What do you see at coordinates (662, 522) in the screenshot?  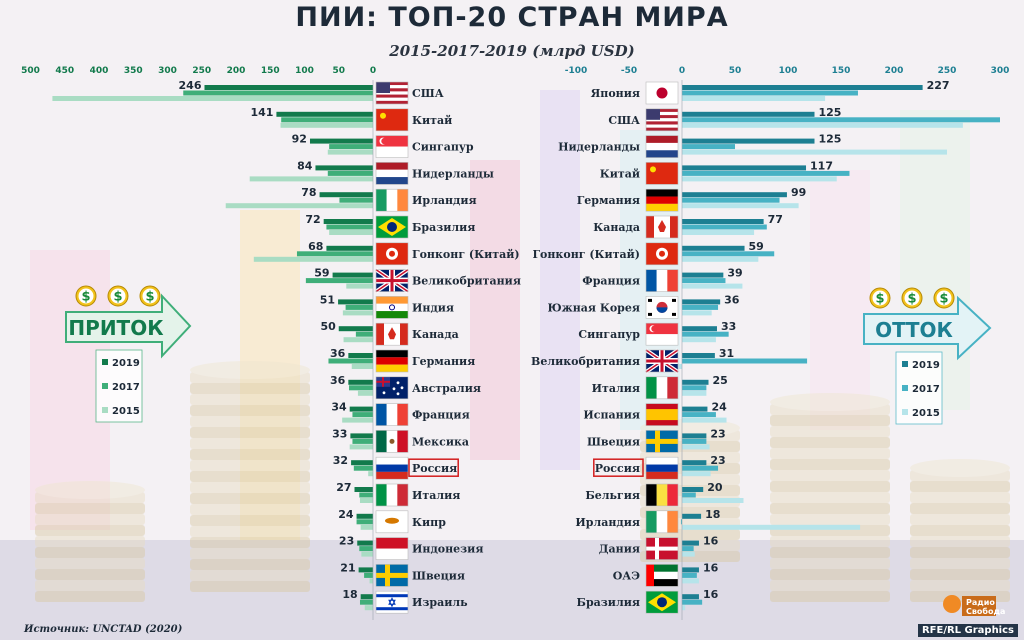 I see `ireland-flag-icon` at bounding box center [662, 522].